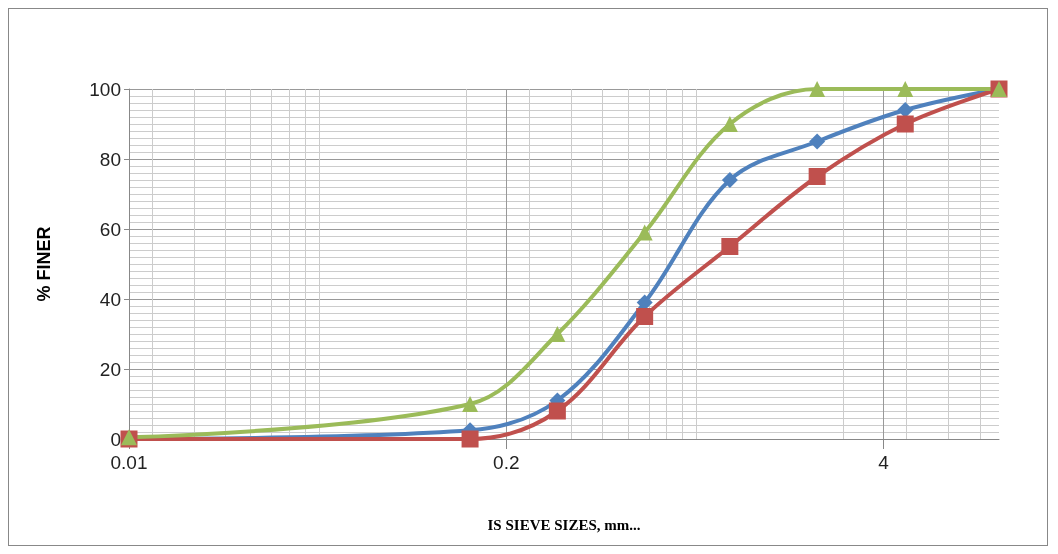  What do you see at coordinates (110, 369) in the screenshot?
I see `y-tick-label: 20` at bounding box center [110, 369].